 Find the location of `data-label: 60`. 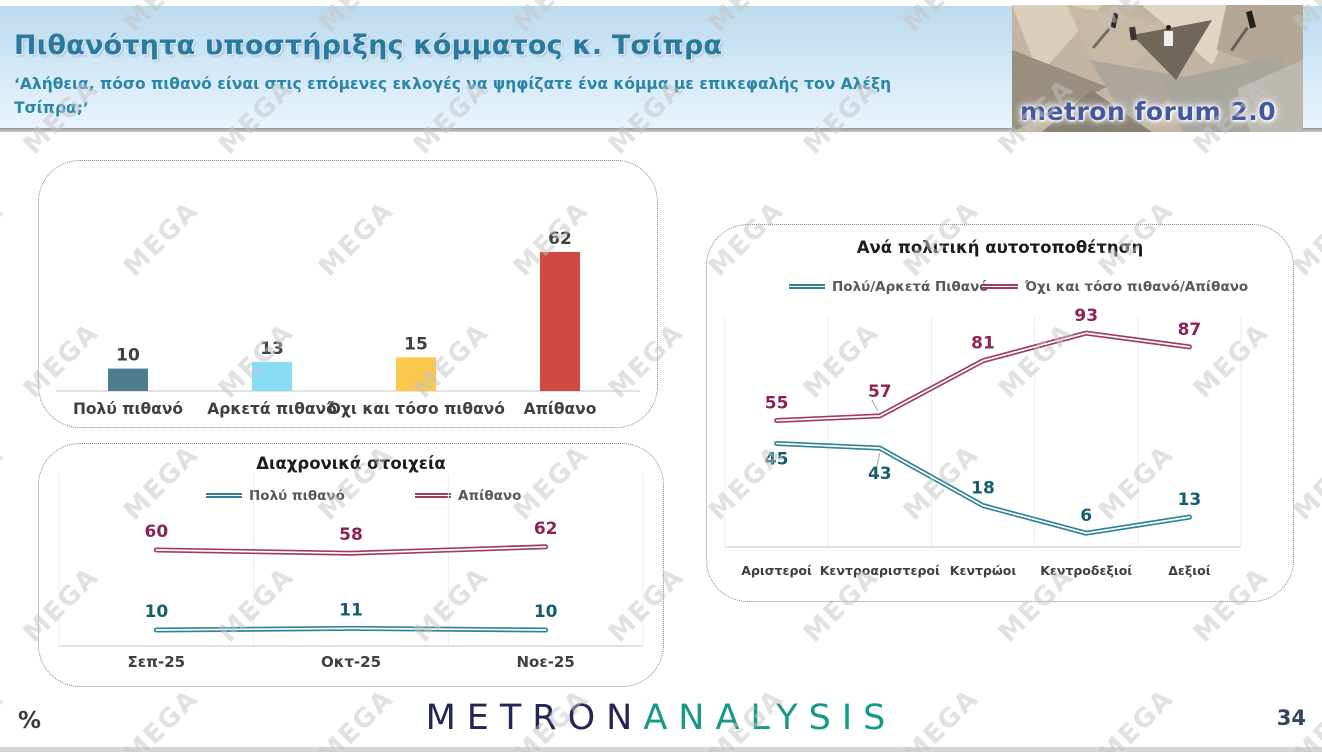

data-label: 60 is located at coordinates (156, 532).